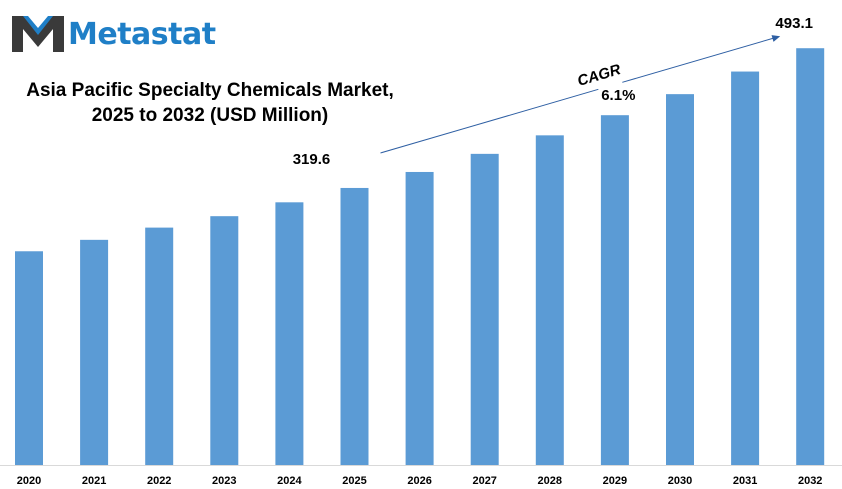  What do you see at coordinates (614, 290) in the screenshot?
I see `bar-2029` at bounding box center [614, 290].